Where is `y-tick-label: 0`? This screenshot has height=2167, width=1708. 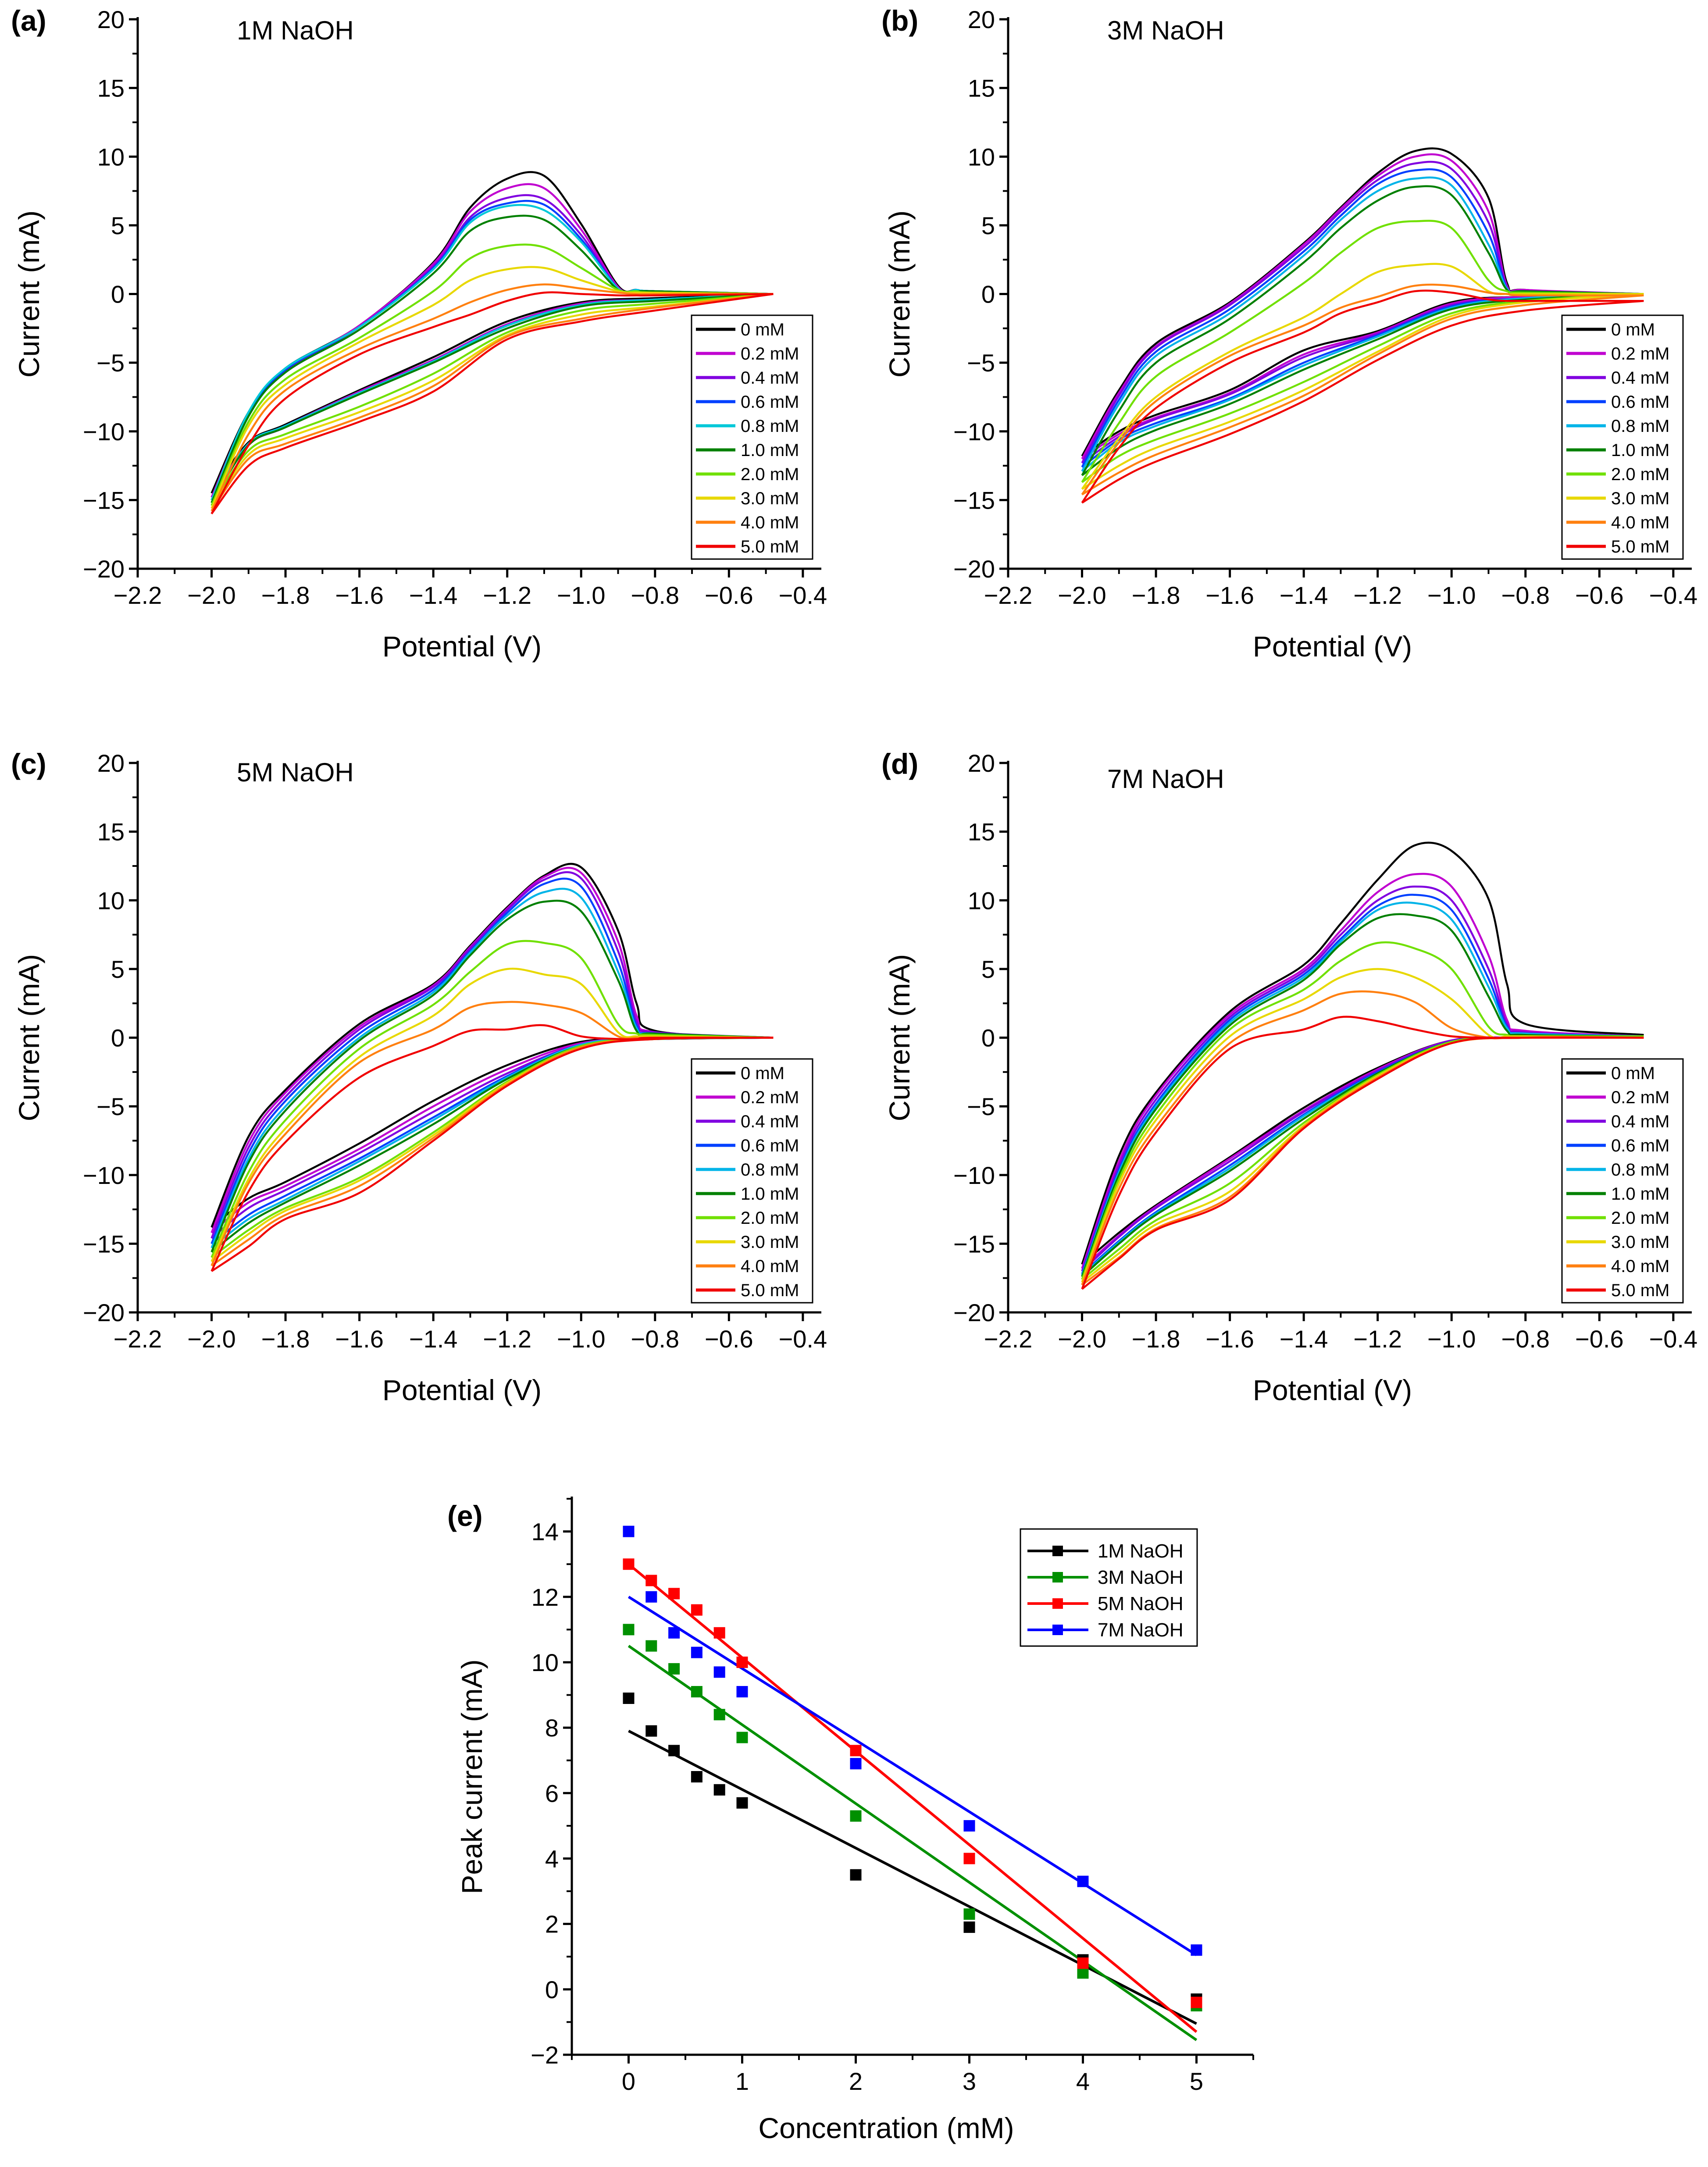
y-tick-label: 0 is located at coordinates (988, 1038).